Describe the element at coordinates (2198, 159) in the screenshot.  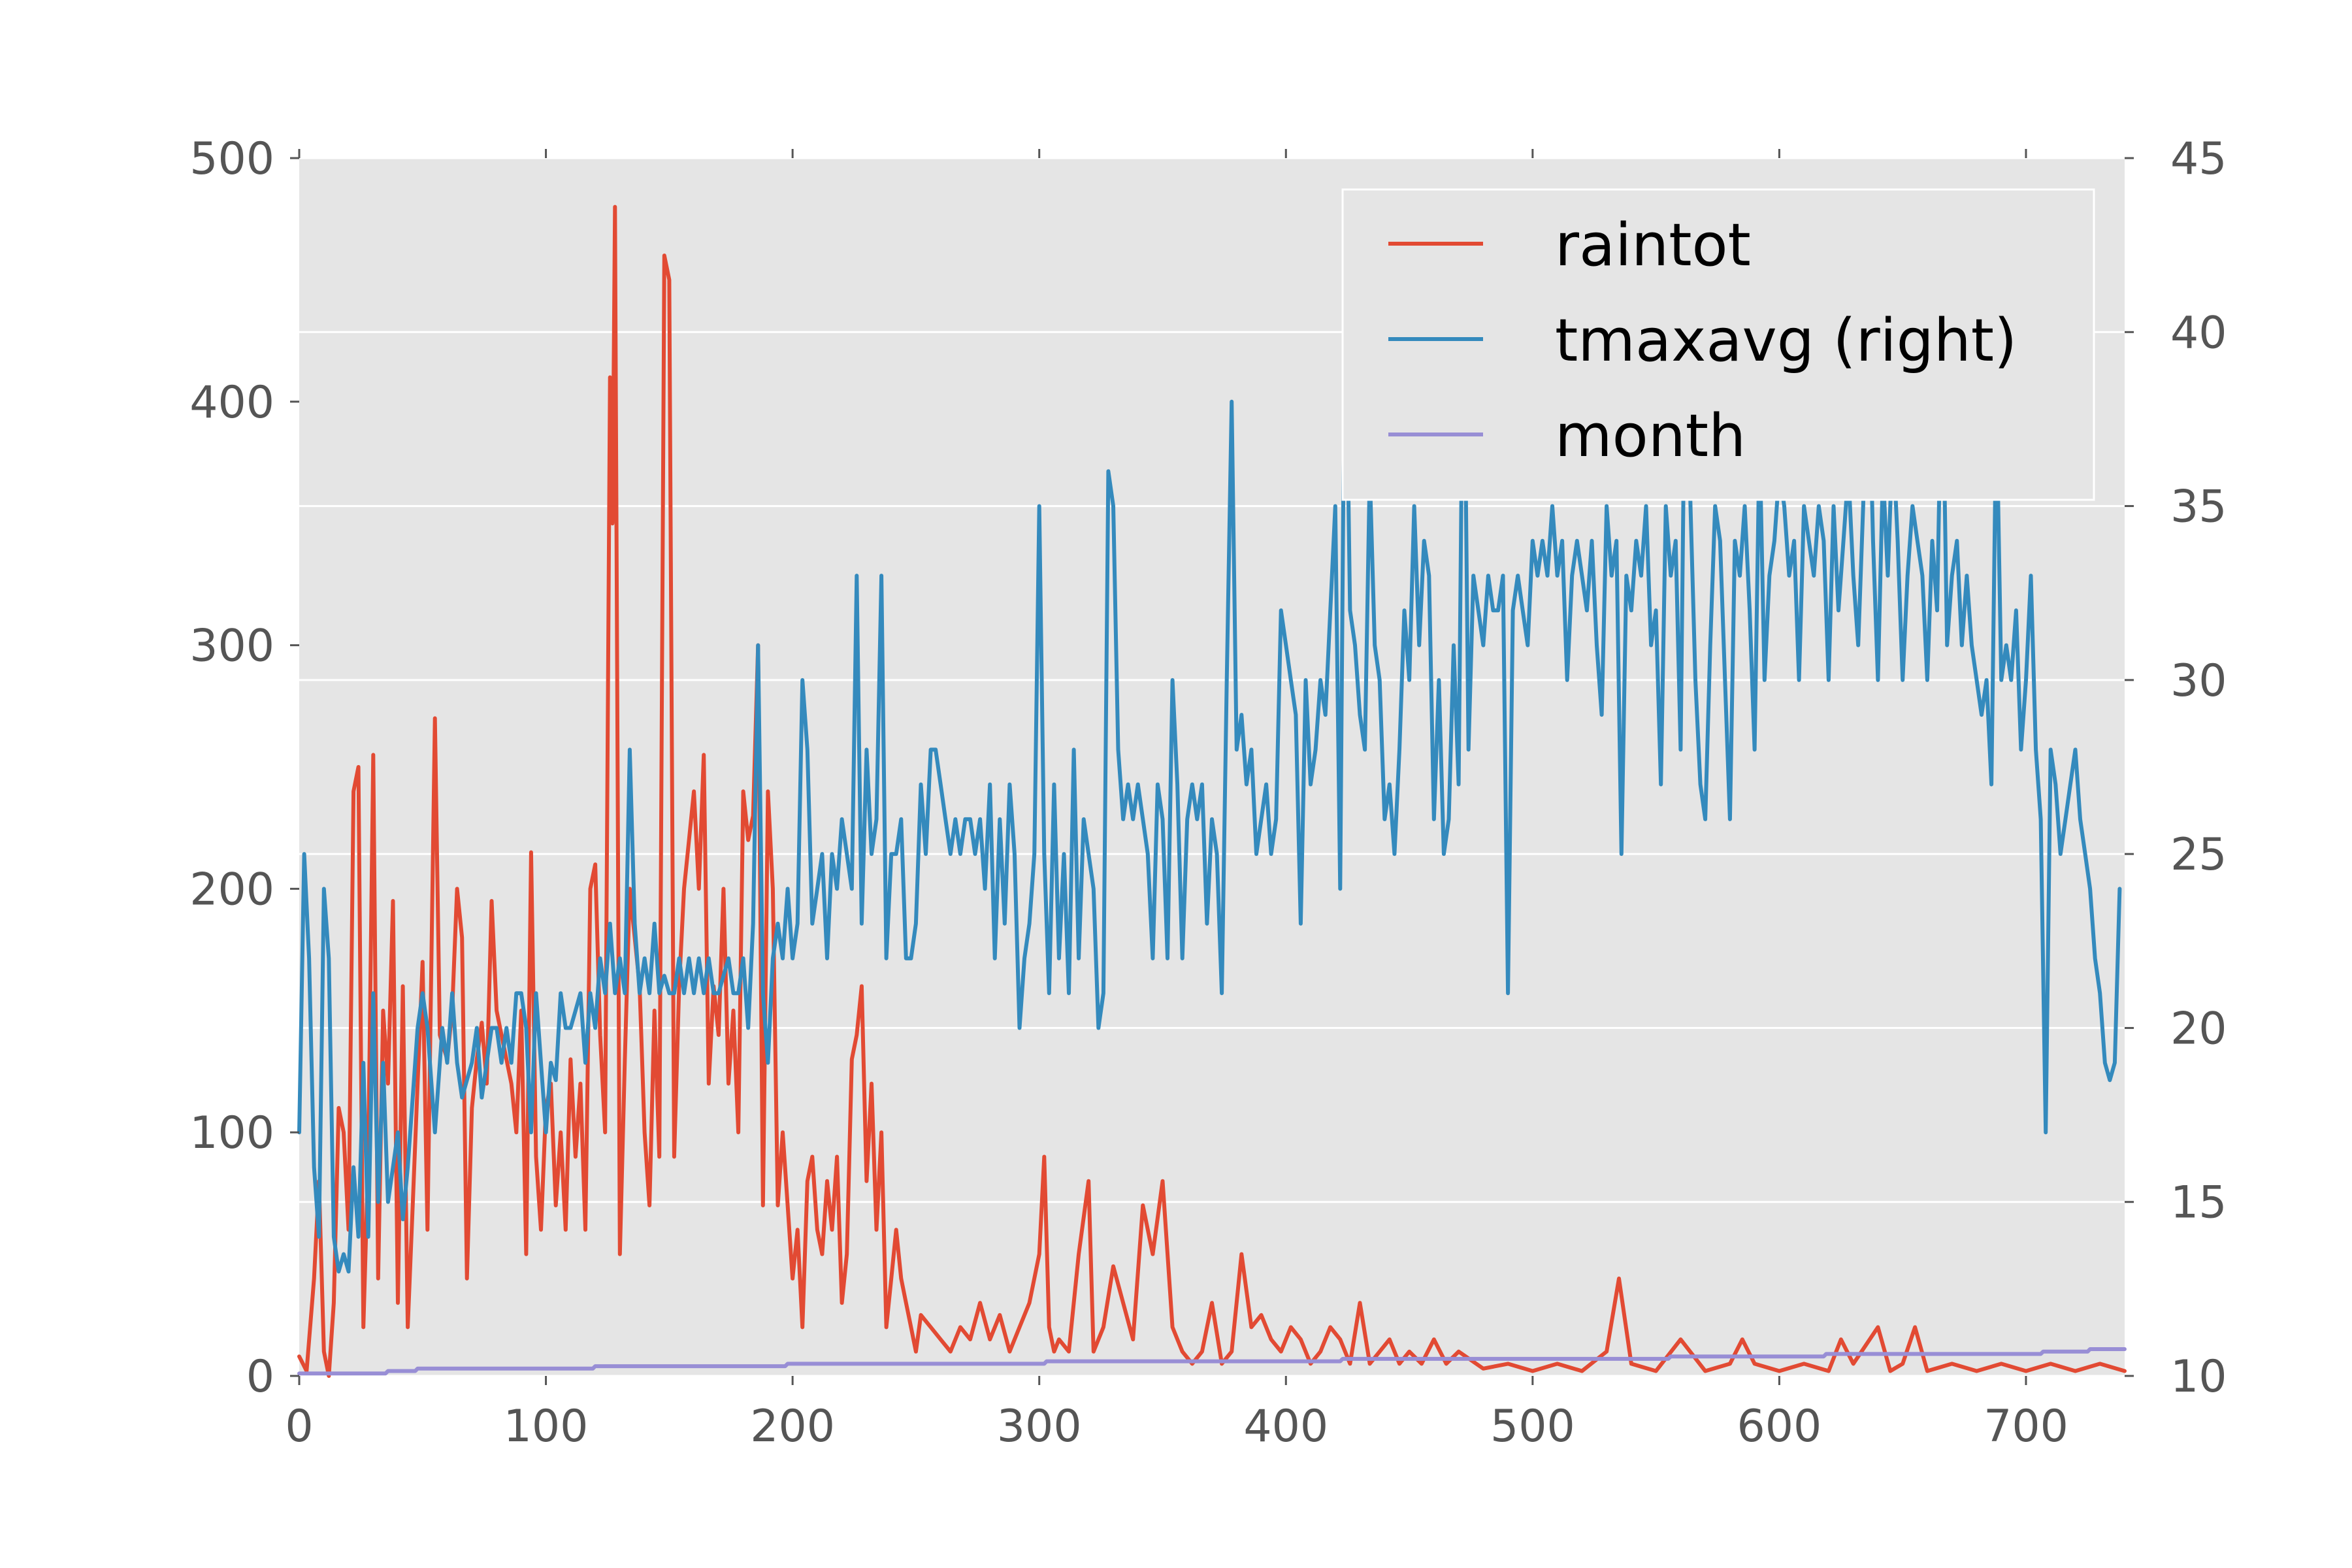
I see `y-tick-label-right: 45` at that location.